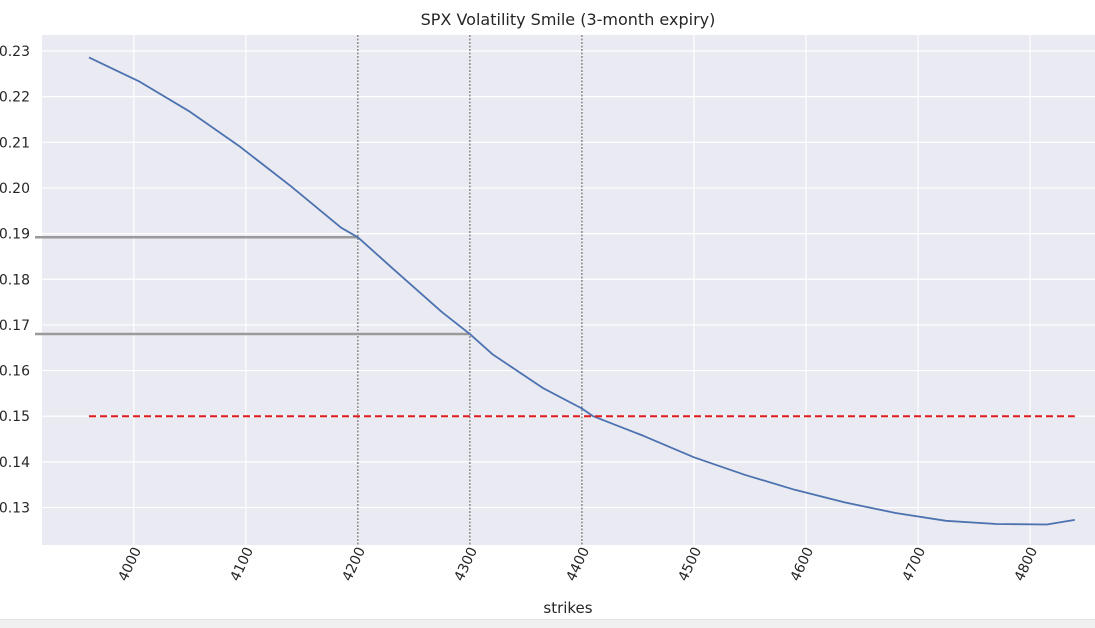 The height and width of the screenshot is (628, 1095). I want to click on x-tick-label: 4500, so click(691, 564).